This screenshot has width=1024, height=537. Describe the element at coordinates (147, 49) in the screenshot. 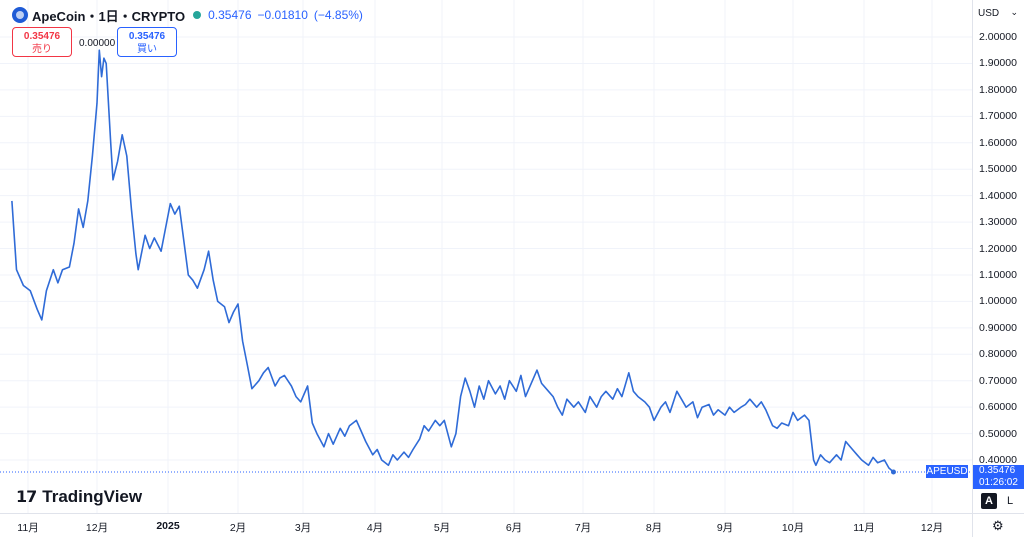

I see `buy-label: 買い` at that location.